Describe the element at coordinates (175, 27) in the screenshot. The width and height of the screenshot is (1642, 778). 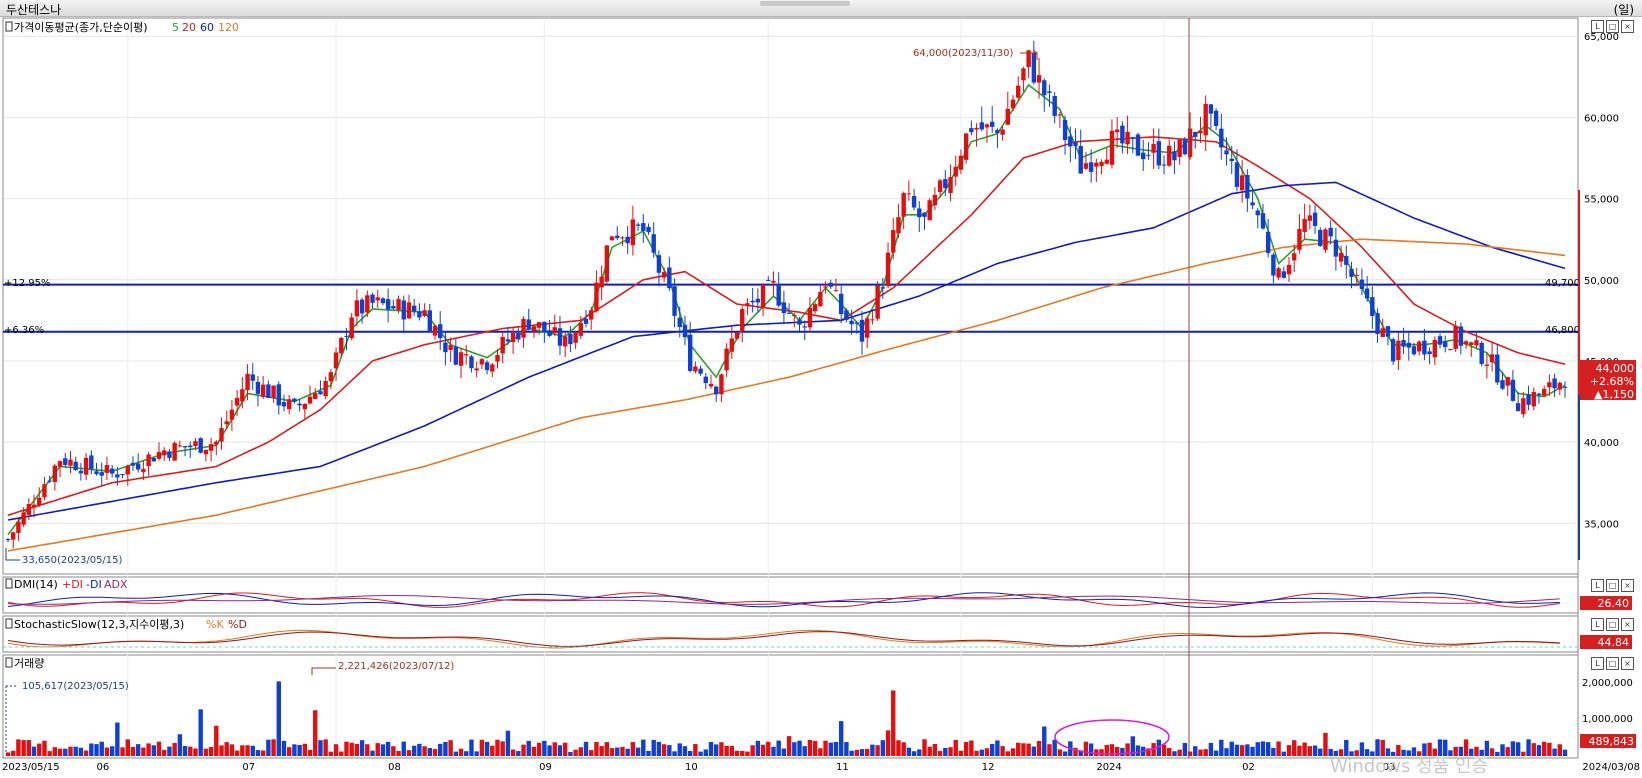
I see `ma-legend-5: 5` at that location.